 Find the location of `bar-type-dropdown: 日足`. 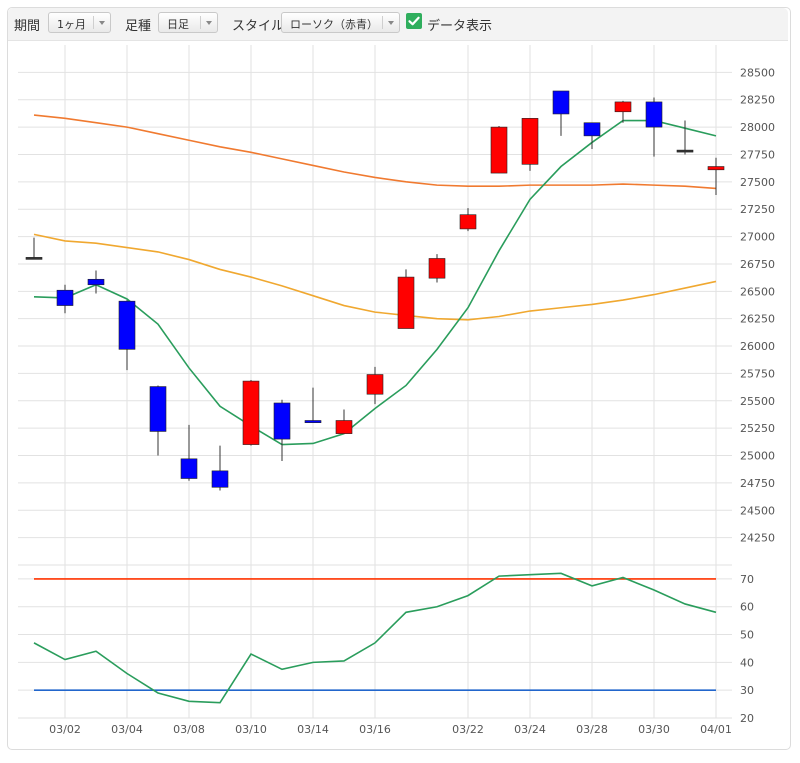

bar-type-dropdown: 日足 is located at coordinates (188, 22).